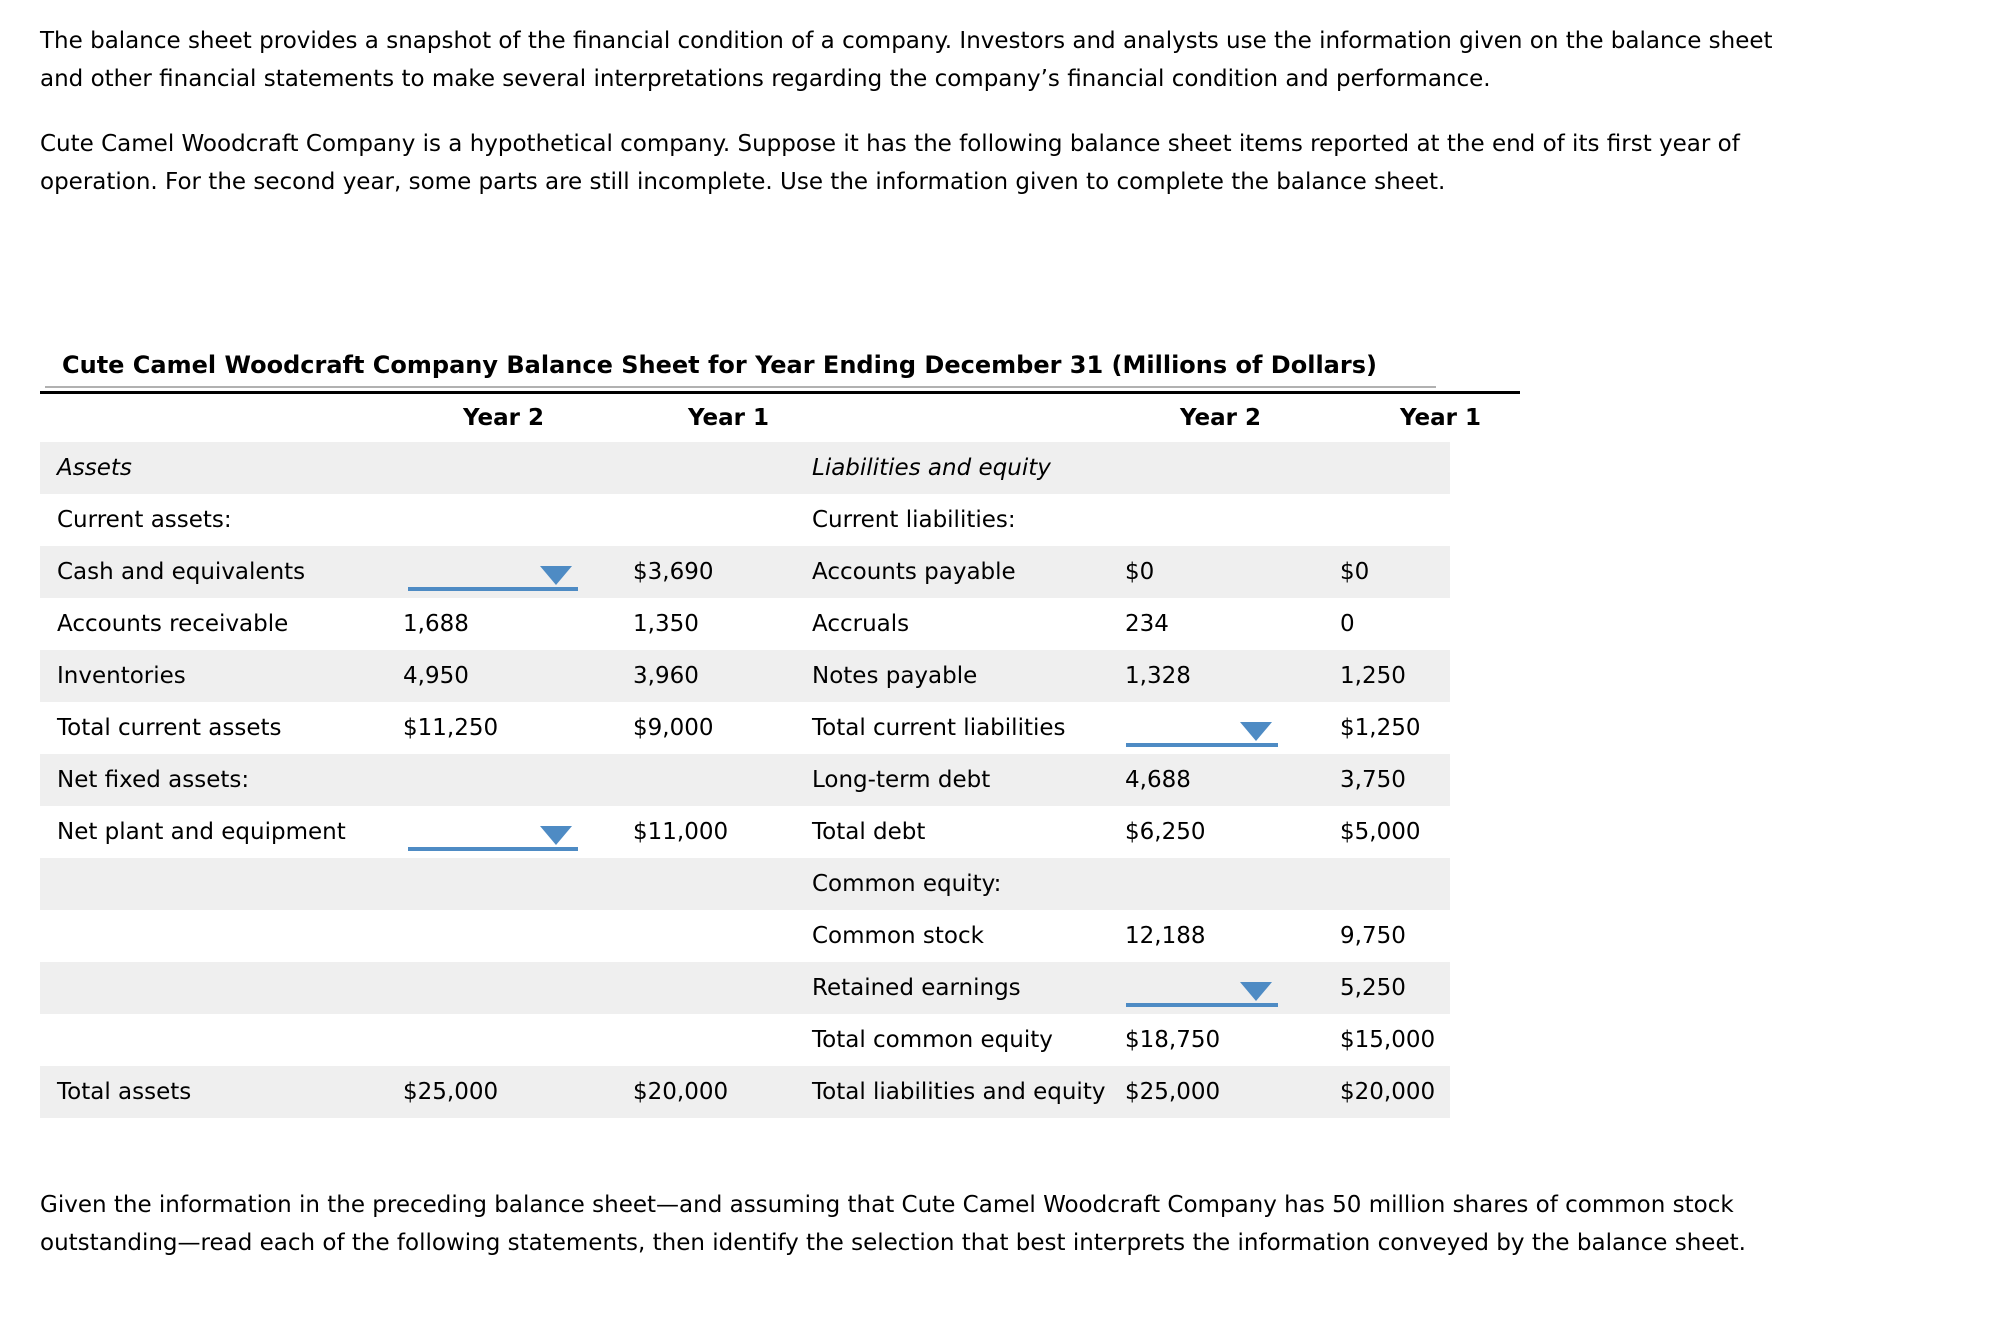 This screenshot has width=2012, height=1320. What do you see at coordinates (959, 1092) in the screenshot?
I see `row-label: Total liabilities and equity` at bounding box center [959, 1092].